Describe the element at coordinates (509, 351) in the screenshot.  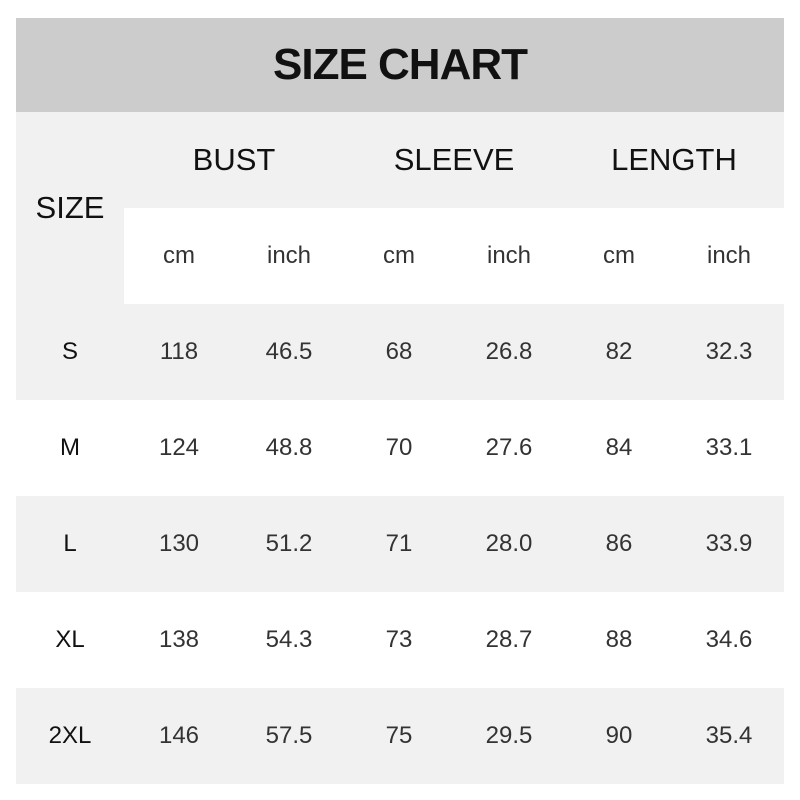
I see `table-cell: 26.8` at that location.